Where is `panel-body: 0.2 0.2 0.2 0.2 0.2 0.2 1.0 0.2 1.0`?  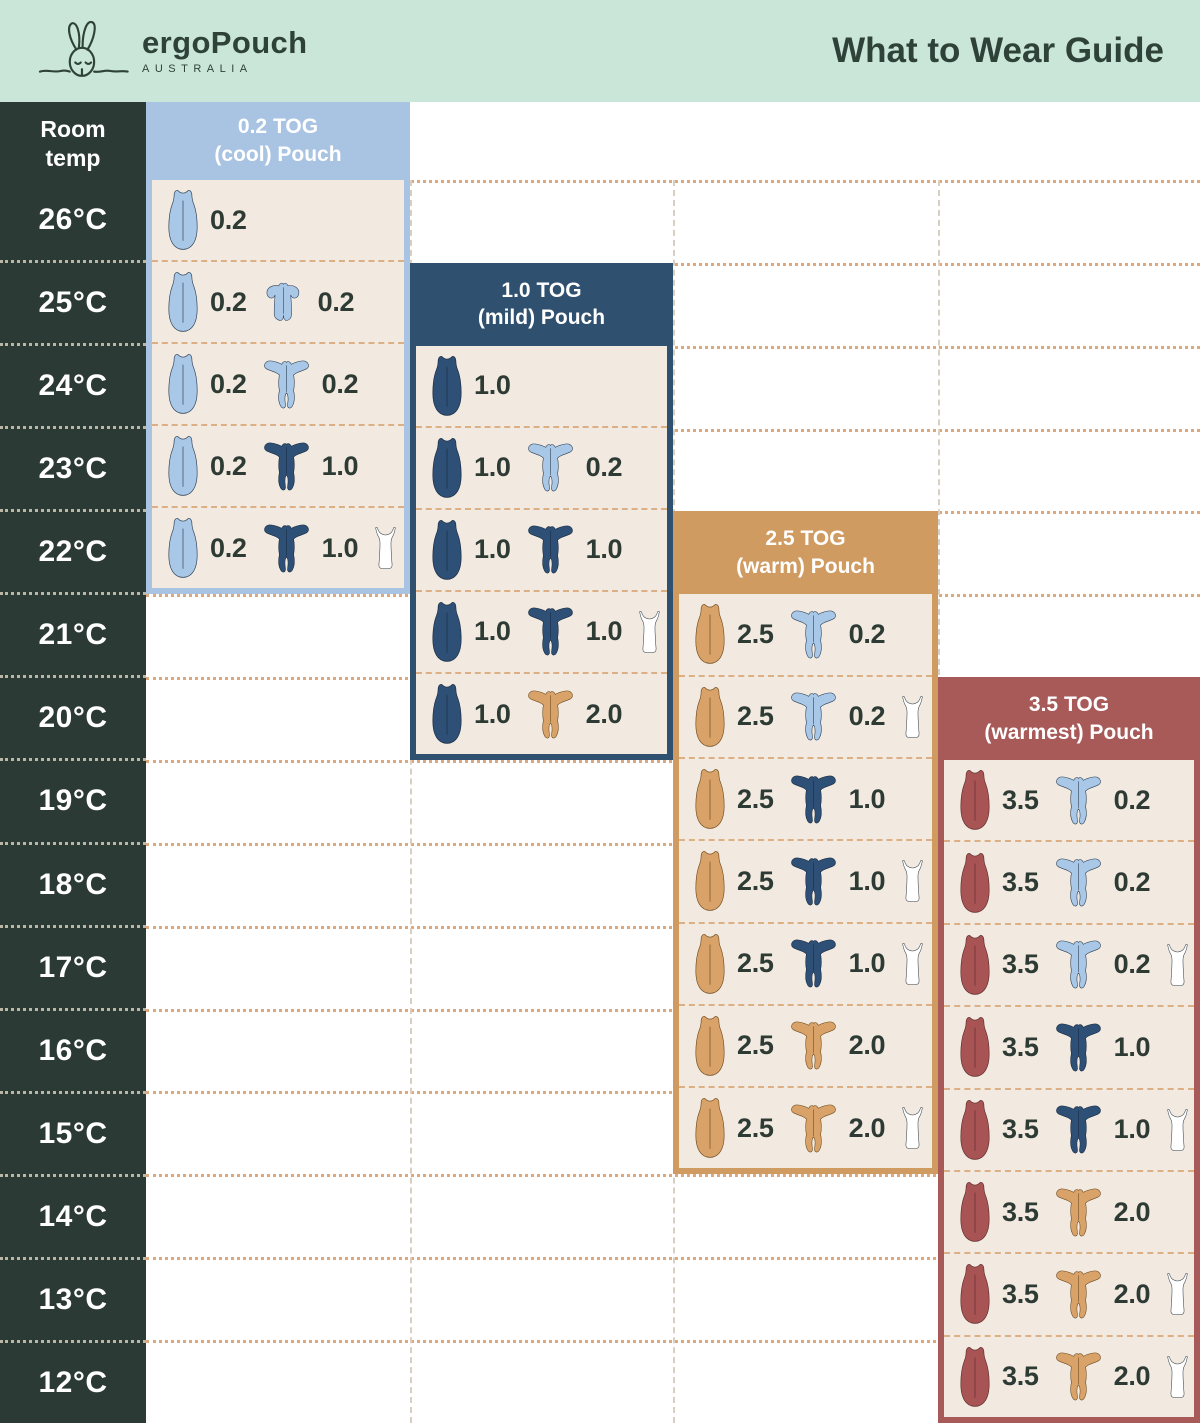
panel-body: 0.2 0.2 0.2 0.2 0.2 0.2 1.0 0.2 1.0 is located at coordinates (278, 387).